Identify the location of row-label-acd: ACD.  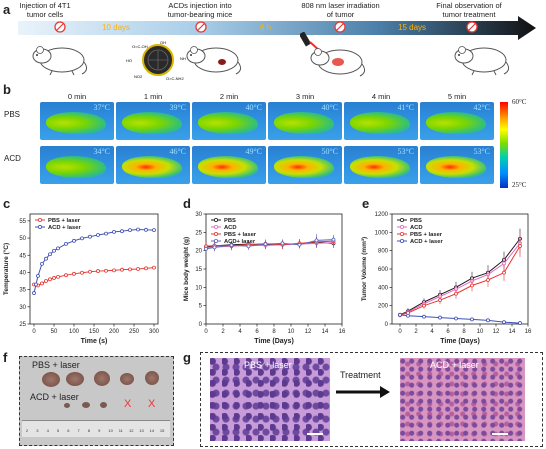
(12, 158).